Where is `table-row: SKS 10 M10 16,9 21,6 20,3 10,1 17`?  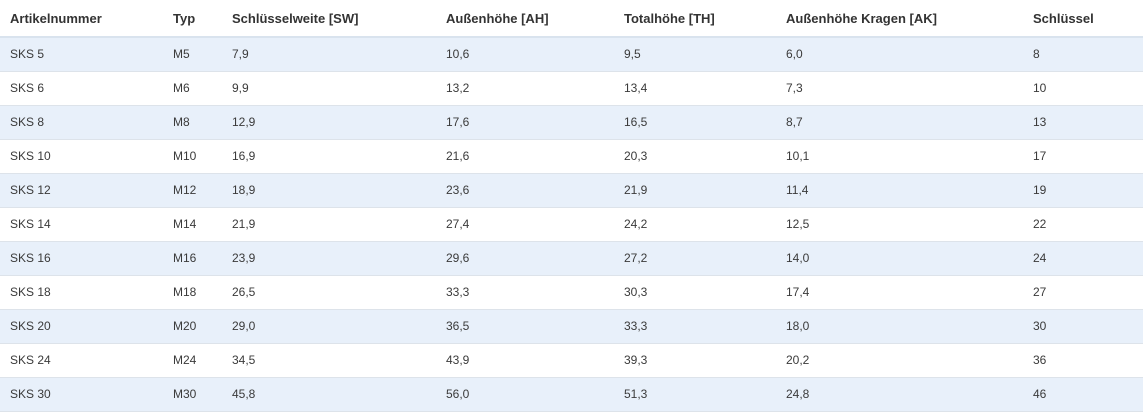 table-row: SKS 10 M10 16,9 21,6 20,3 10,1 17 is located at coordinates (571, 156).